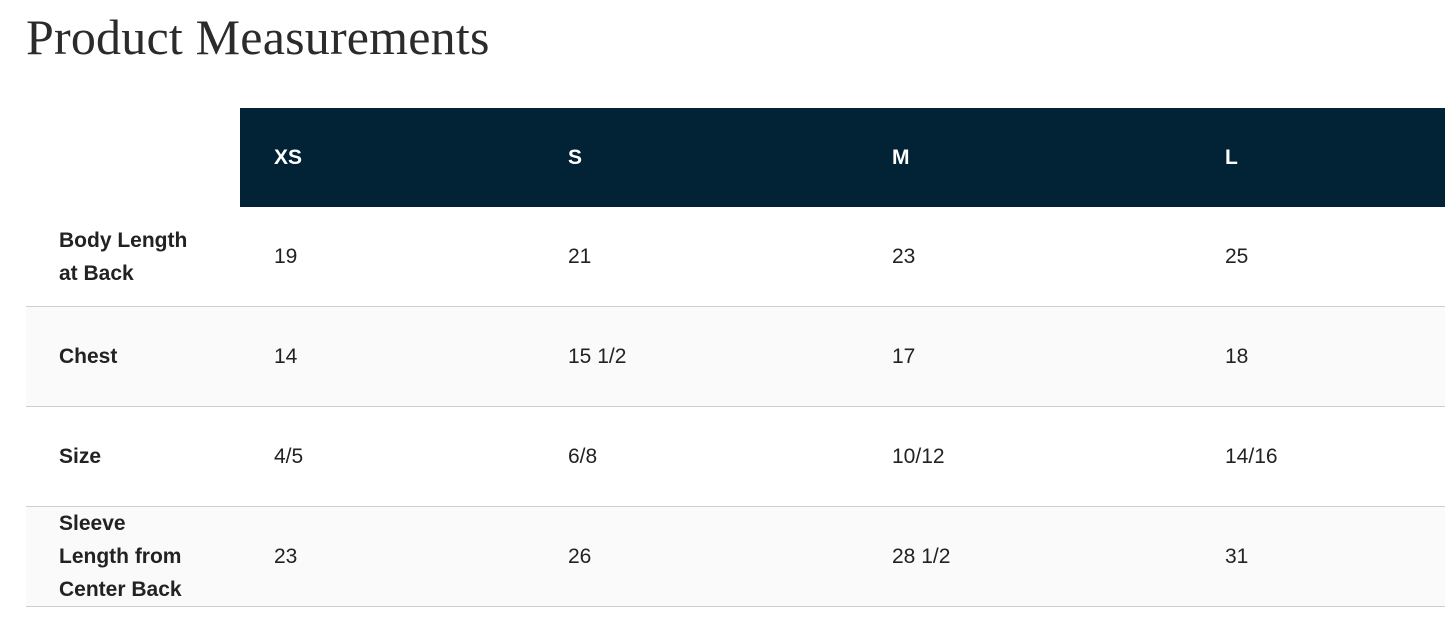 Image resolution: width=1445 pixels, height=625 pixels. I want to click on measurement-cell: 4/5, so click(387, 456).